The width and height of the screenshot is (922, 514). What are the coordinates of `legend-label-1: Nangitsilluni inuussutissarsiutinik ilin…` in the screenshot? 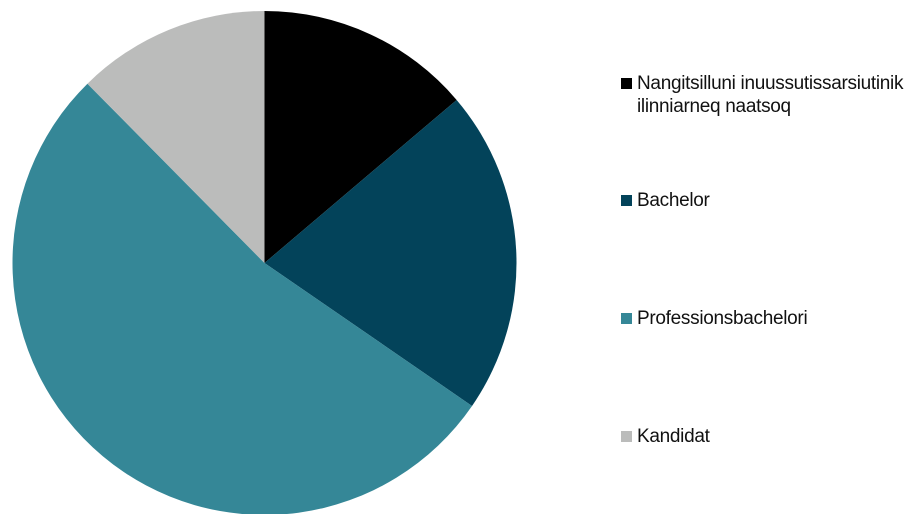 It's located at (770, 95).